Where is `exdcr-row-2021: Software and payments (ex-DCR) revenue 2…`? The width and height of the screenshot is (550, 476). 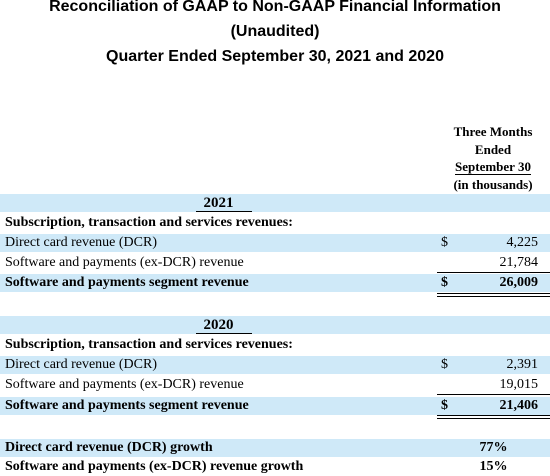 exdcr-row-2021: Software and payments (ex-DCR) revenue 2… is located at coordinates (275, 263).